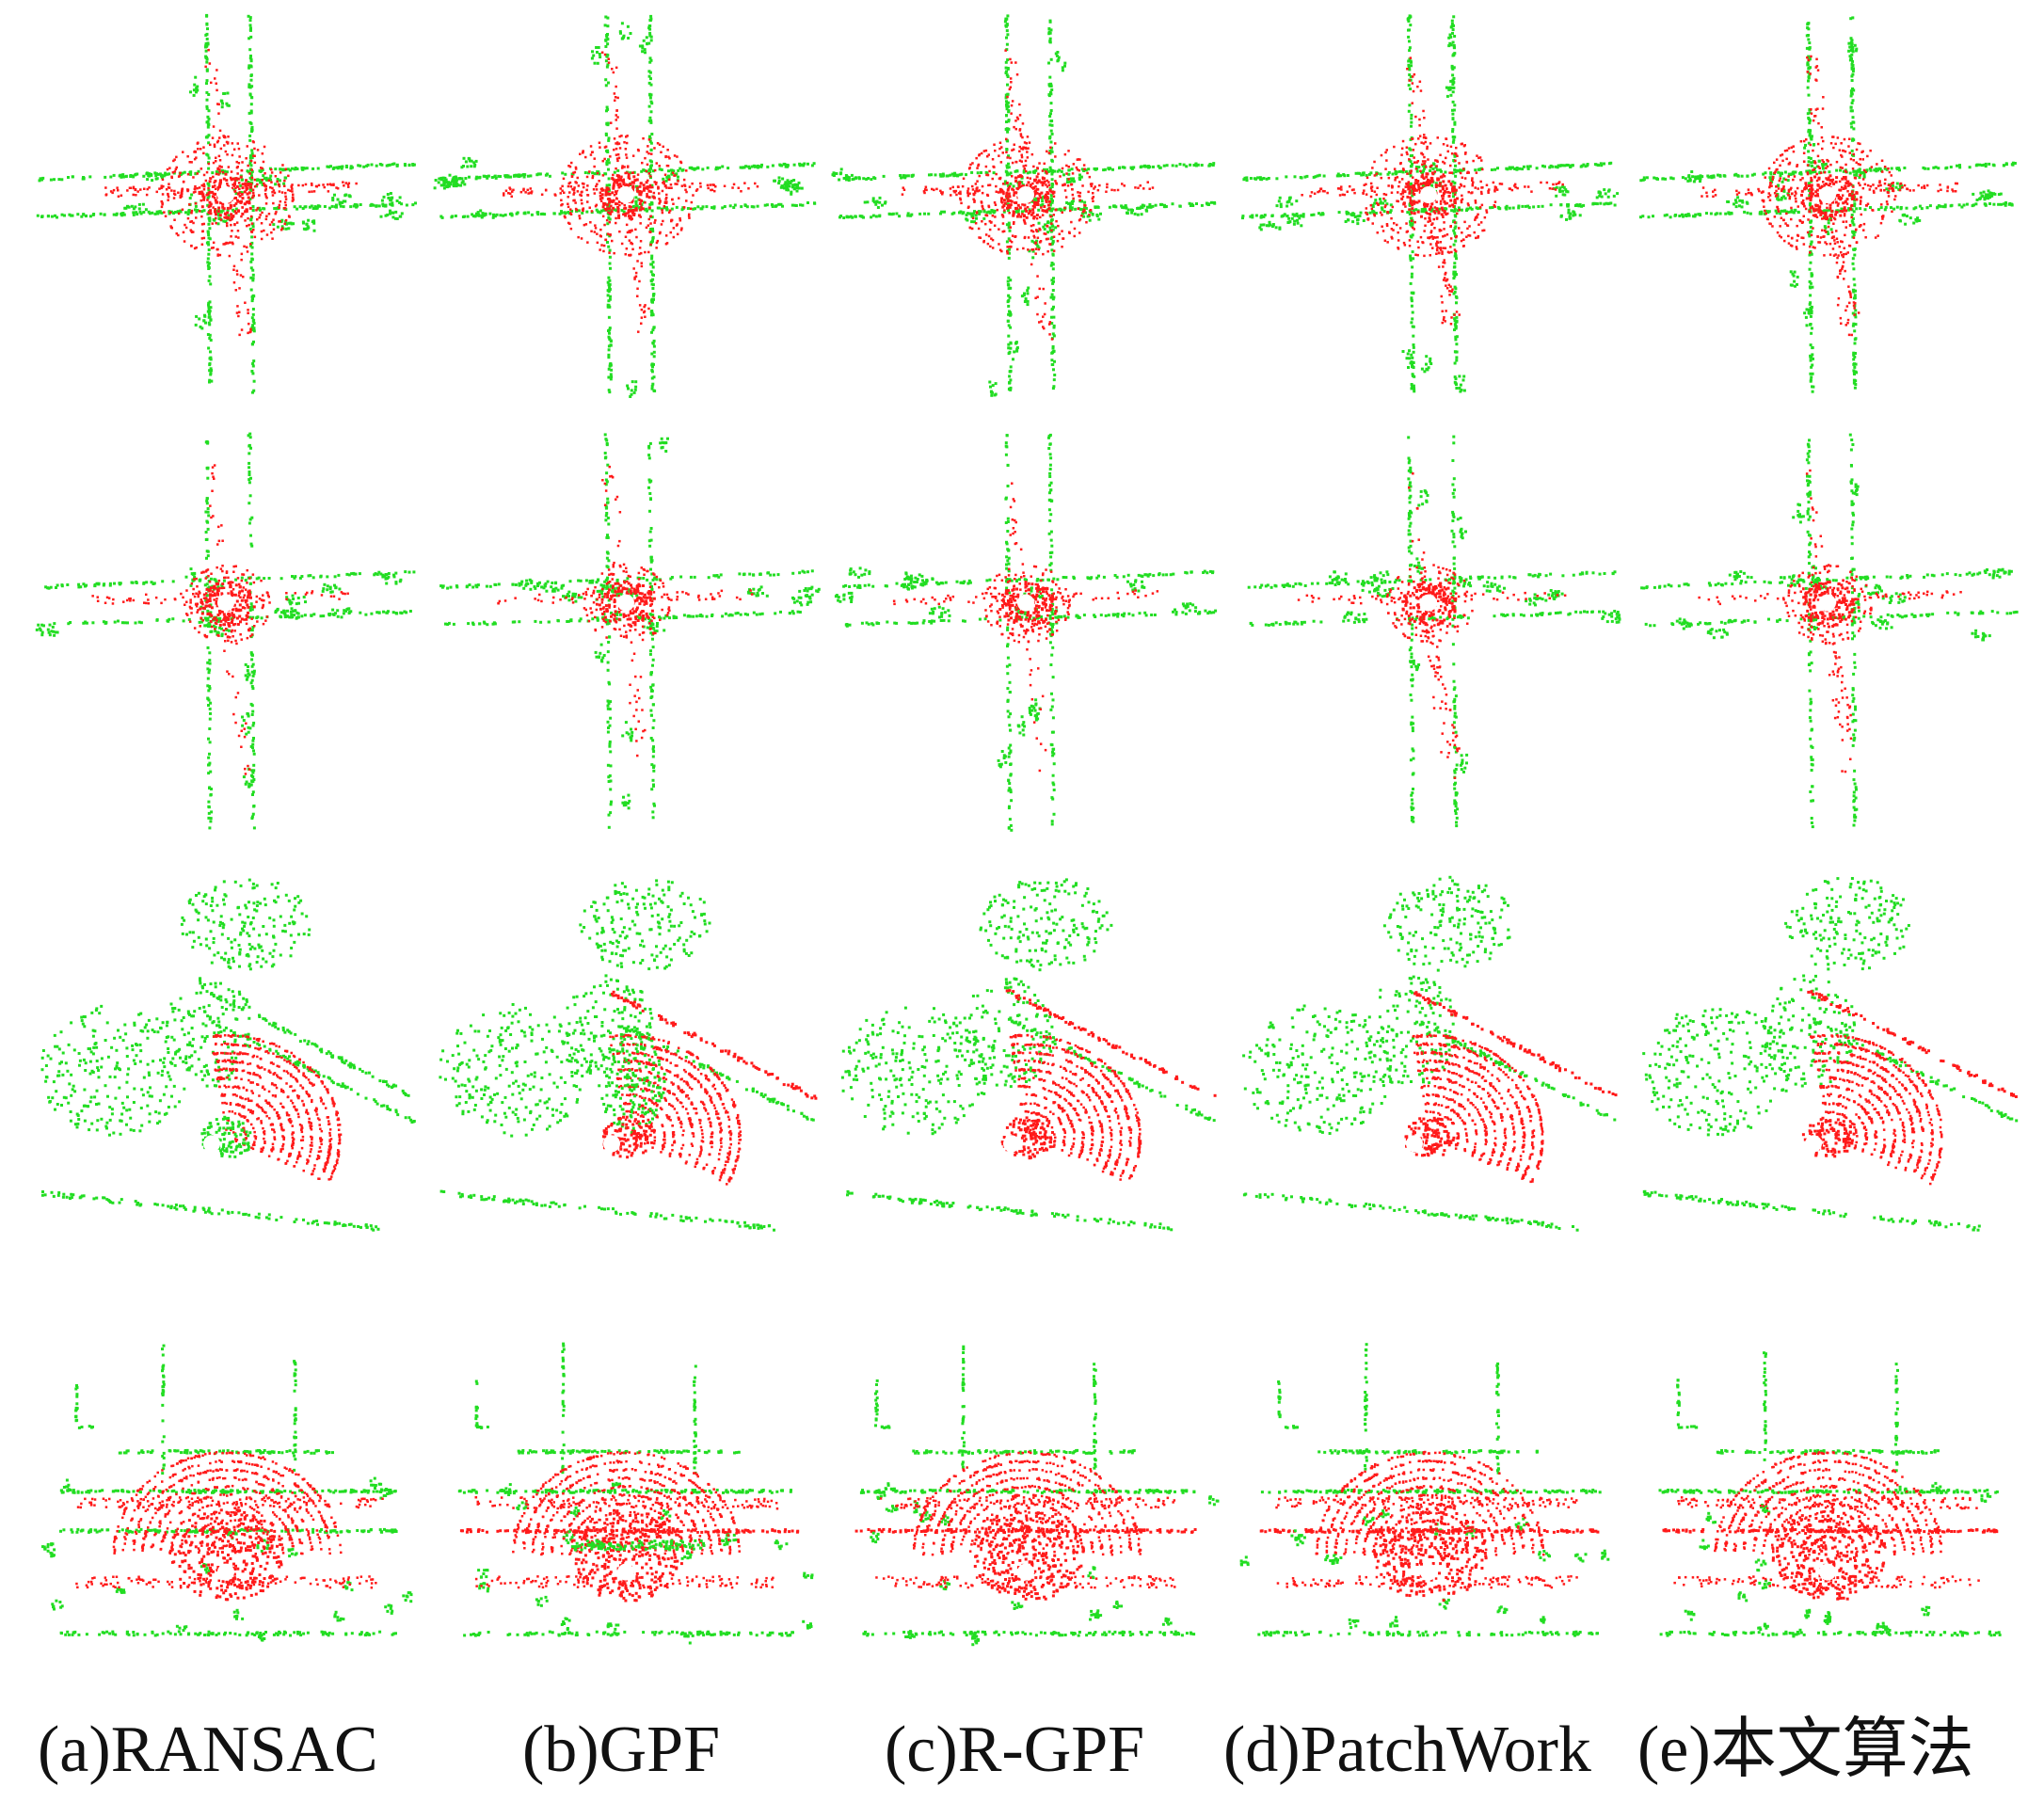 The width and height of the screenshot is (2044, 1818). What do you see at coordinates (227, 204) in the screenshot?
I see `panel-row1-col1` at bounding box center [227, 204].